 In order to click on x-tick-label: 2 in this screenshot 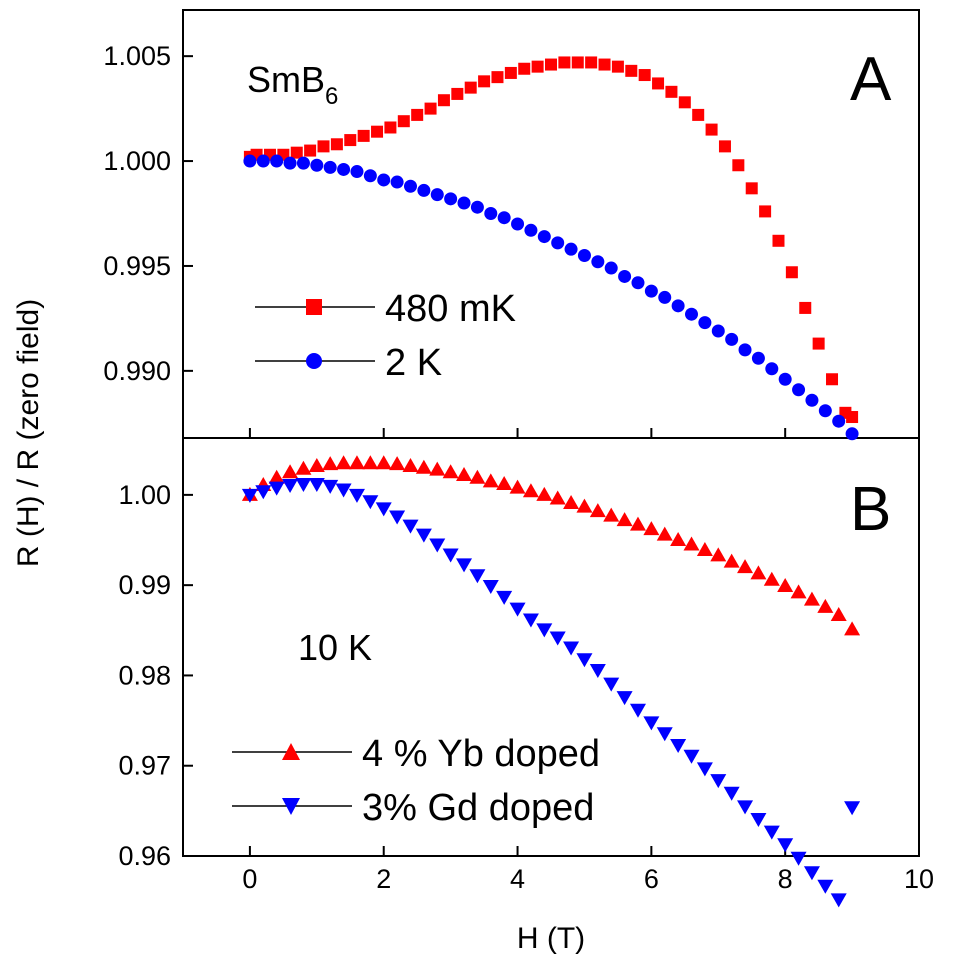, I will do `click(383, 879)`.